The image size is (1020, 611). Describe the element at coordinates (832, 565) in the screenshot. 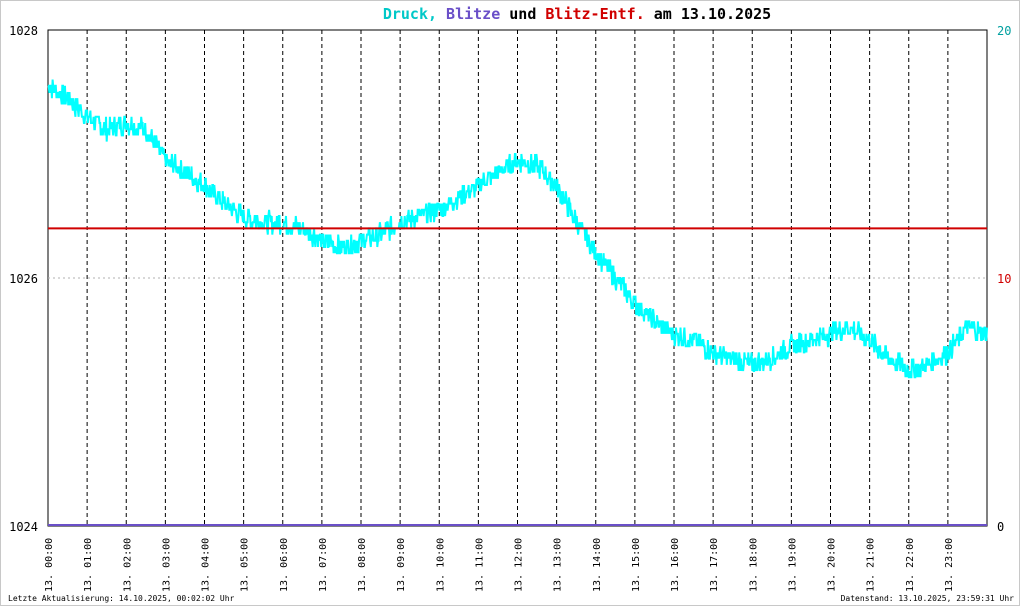

I see `x-tick-label: 13. 20:00` at that location.